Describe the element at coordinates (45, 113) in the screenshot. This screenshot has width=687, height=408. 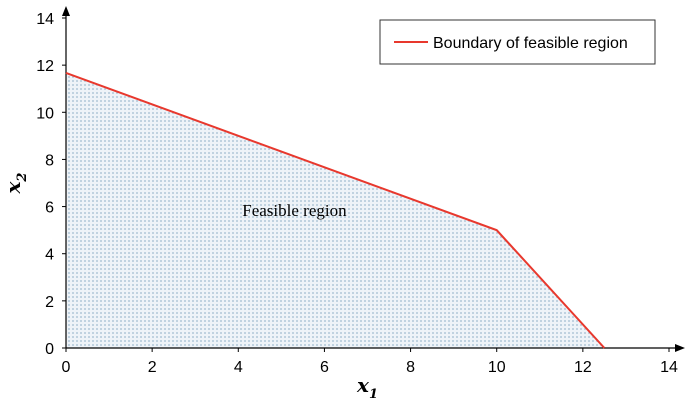
I see `y-tick-label: 10` at that location.